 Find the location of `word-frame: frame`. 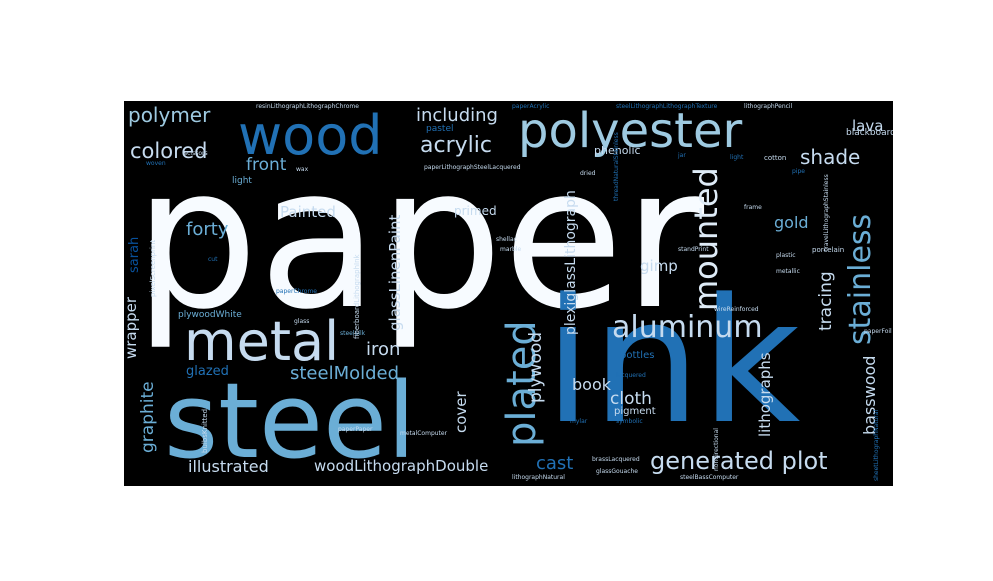

word-frame: frame is located at coordinates (753, 207).